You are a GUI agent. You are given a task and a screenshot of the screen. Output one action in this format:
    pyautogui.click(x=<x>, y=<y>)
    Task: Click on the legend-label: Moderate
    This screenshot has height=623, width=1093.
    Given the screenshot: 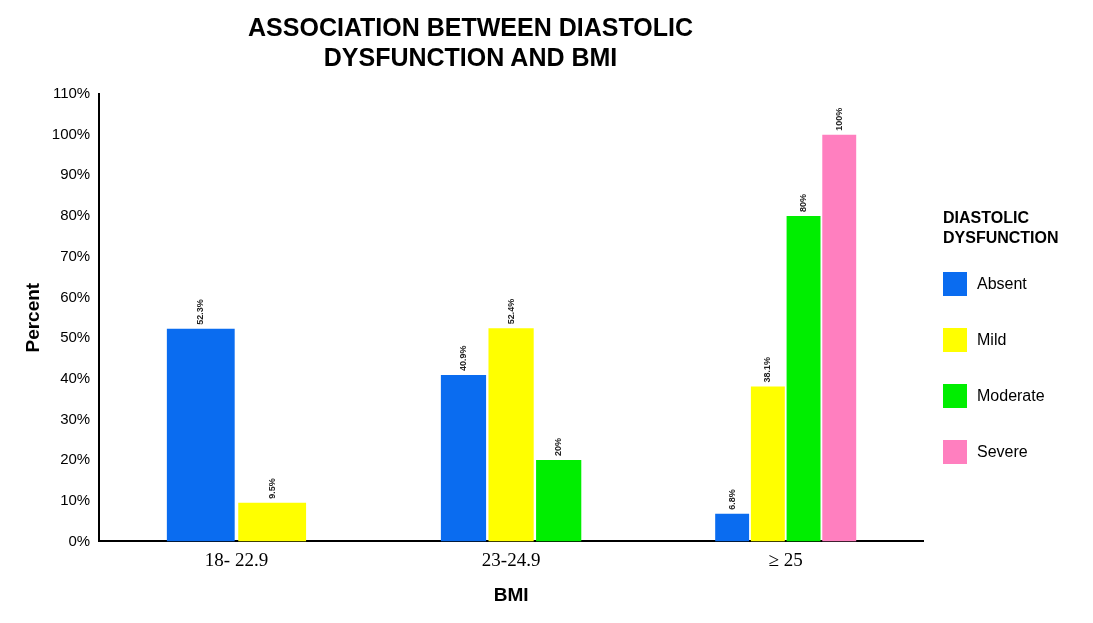 What is the action you would take?
    pyautogui.click(x=1011, y=396)
    